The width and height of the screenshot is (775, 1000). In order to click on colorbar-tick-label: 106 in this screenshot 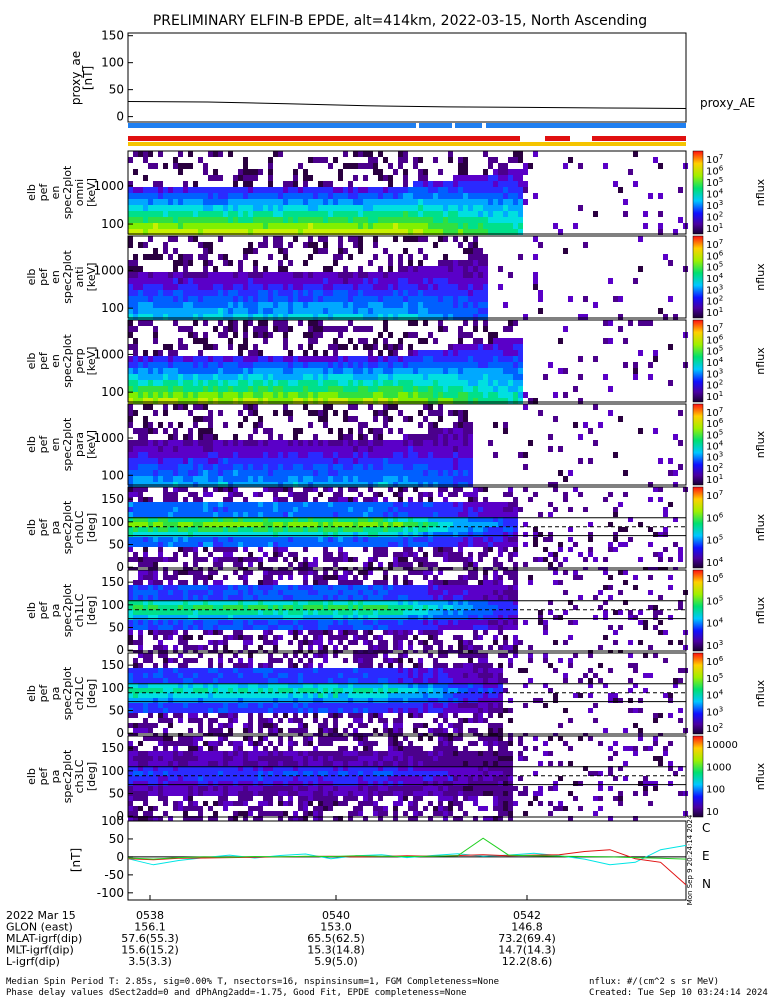, I will do `click(715, 171)`.